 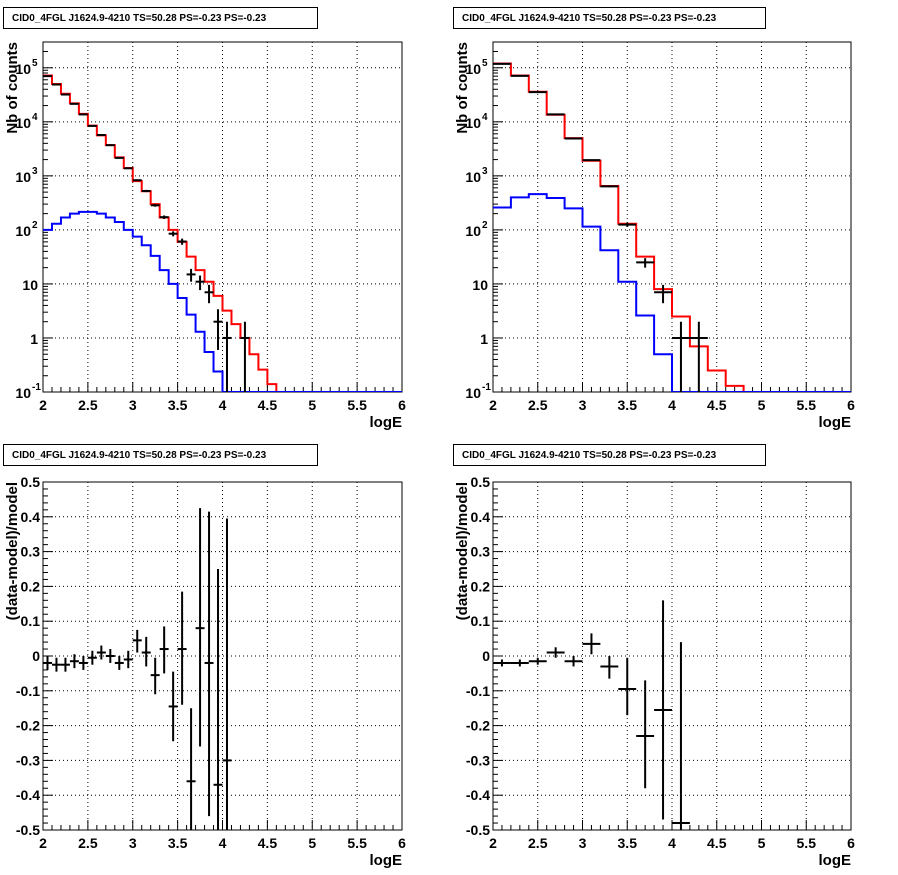 I want to click on y-axis-label: (data-model)/model, so click(x=462, y=551).